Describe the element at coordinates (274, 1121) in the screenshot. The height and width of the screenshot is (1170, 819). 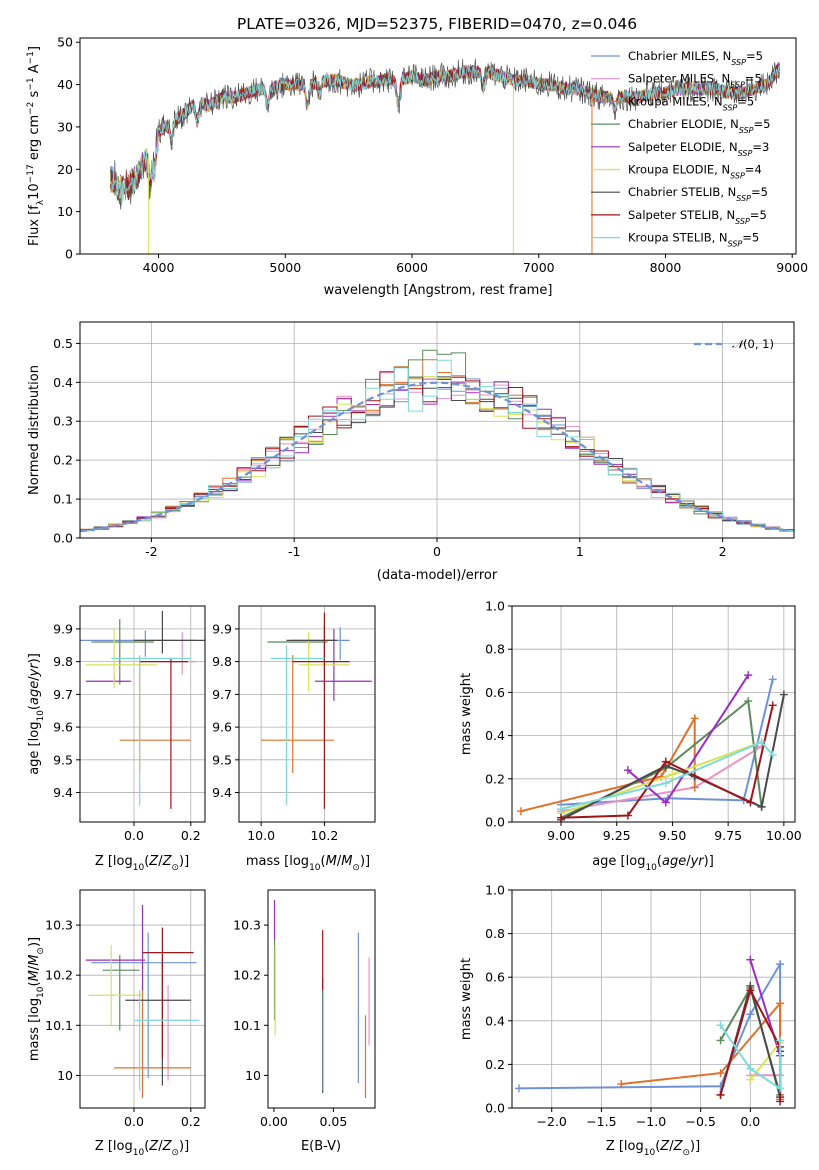
I see `x-tick-label: 0.00` at that location.